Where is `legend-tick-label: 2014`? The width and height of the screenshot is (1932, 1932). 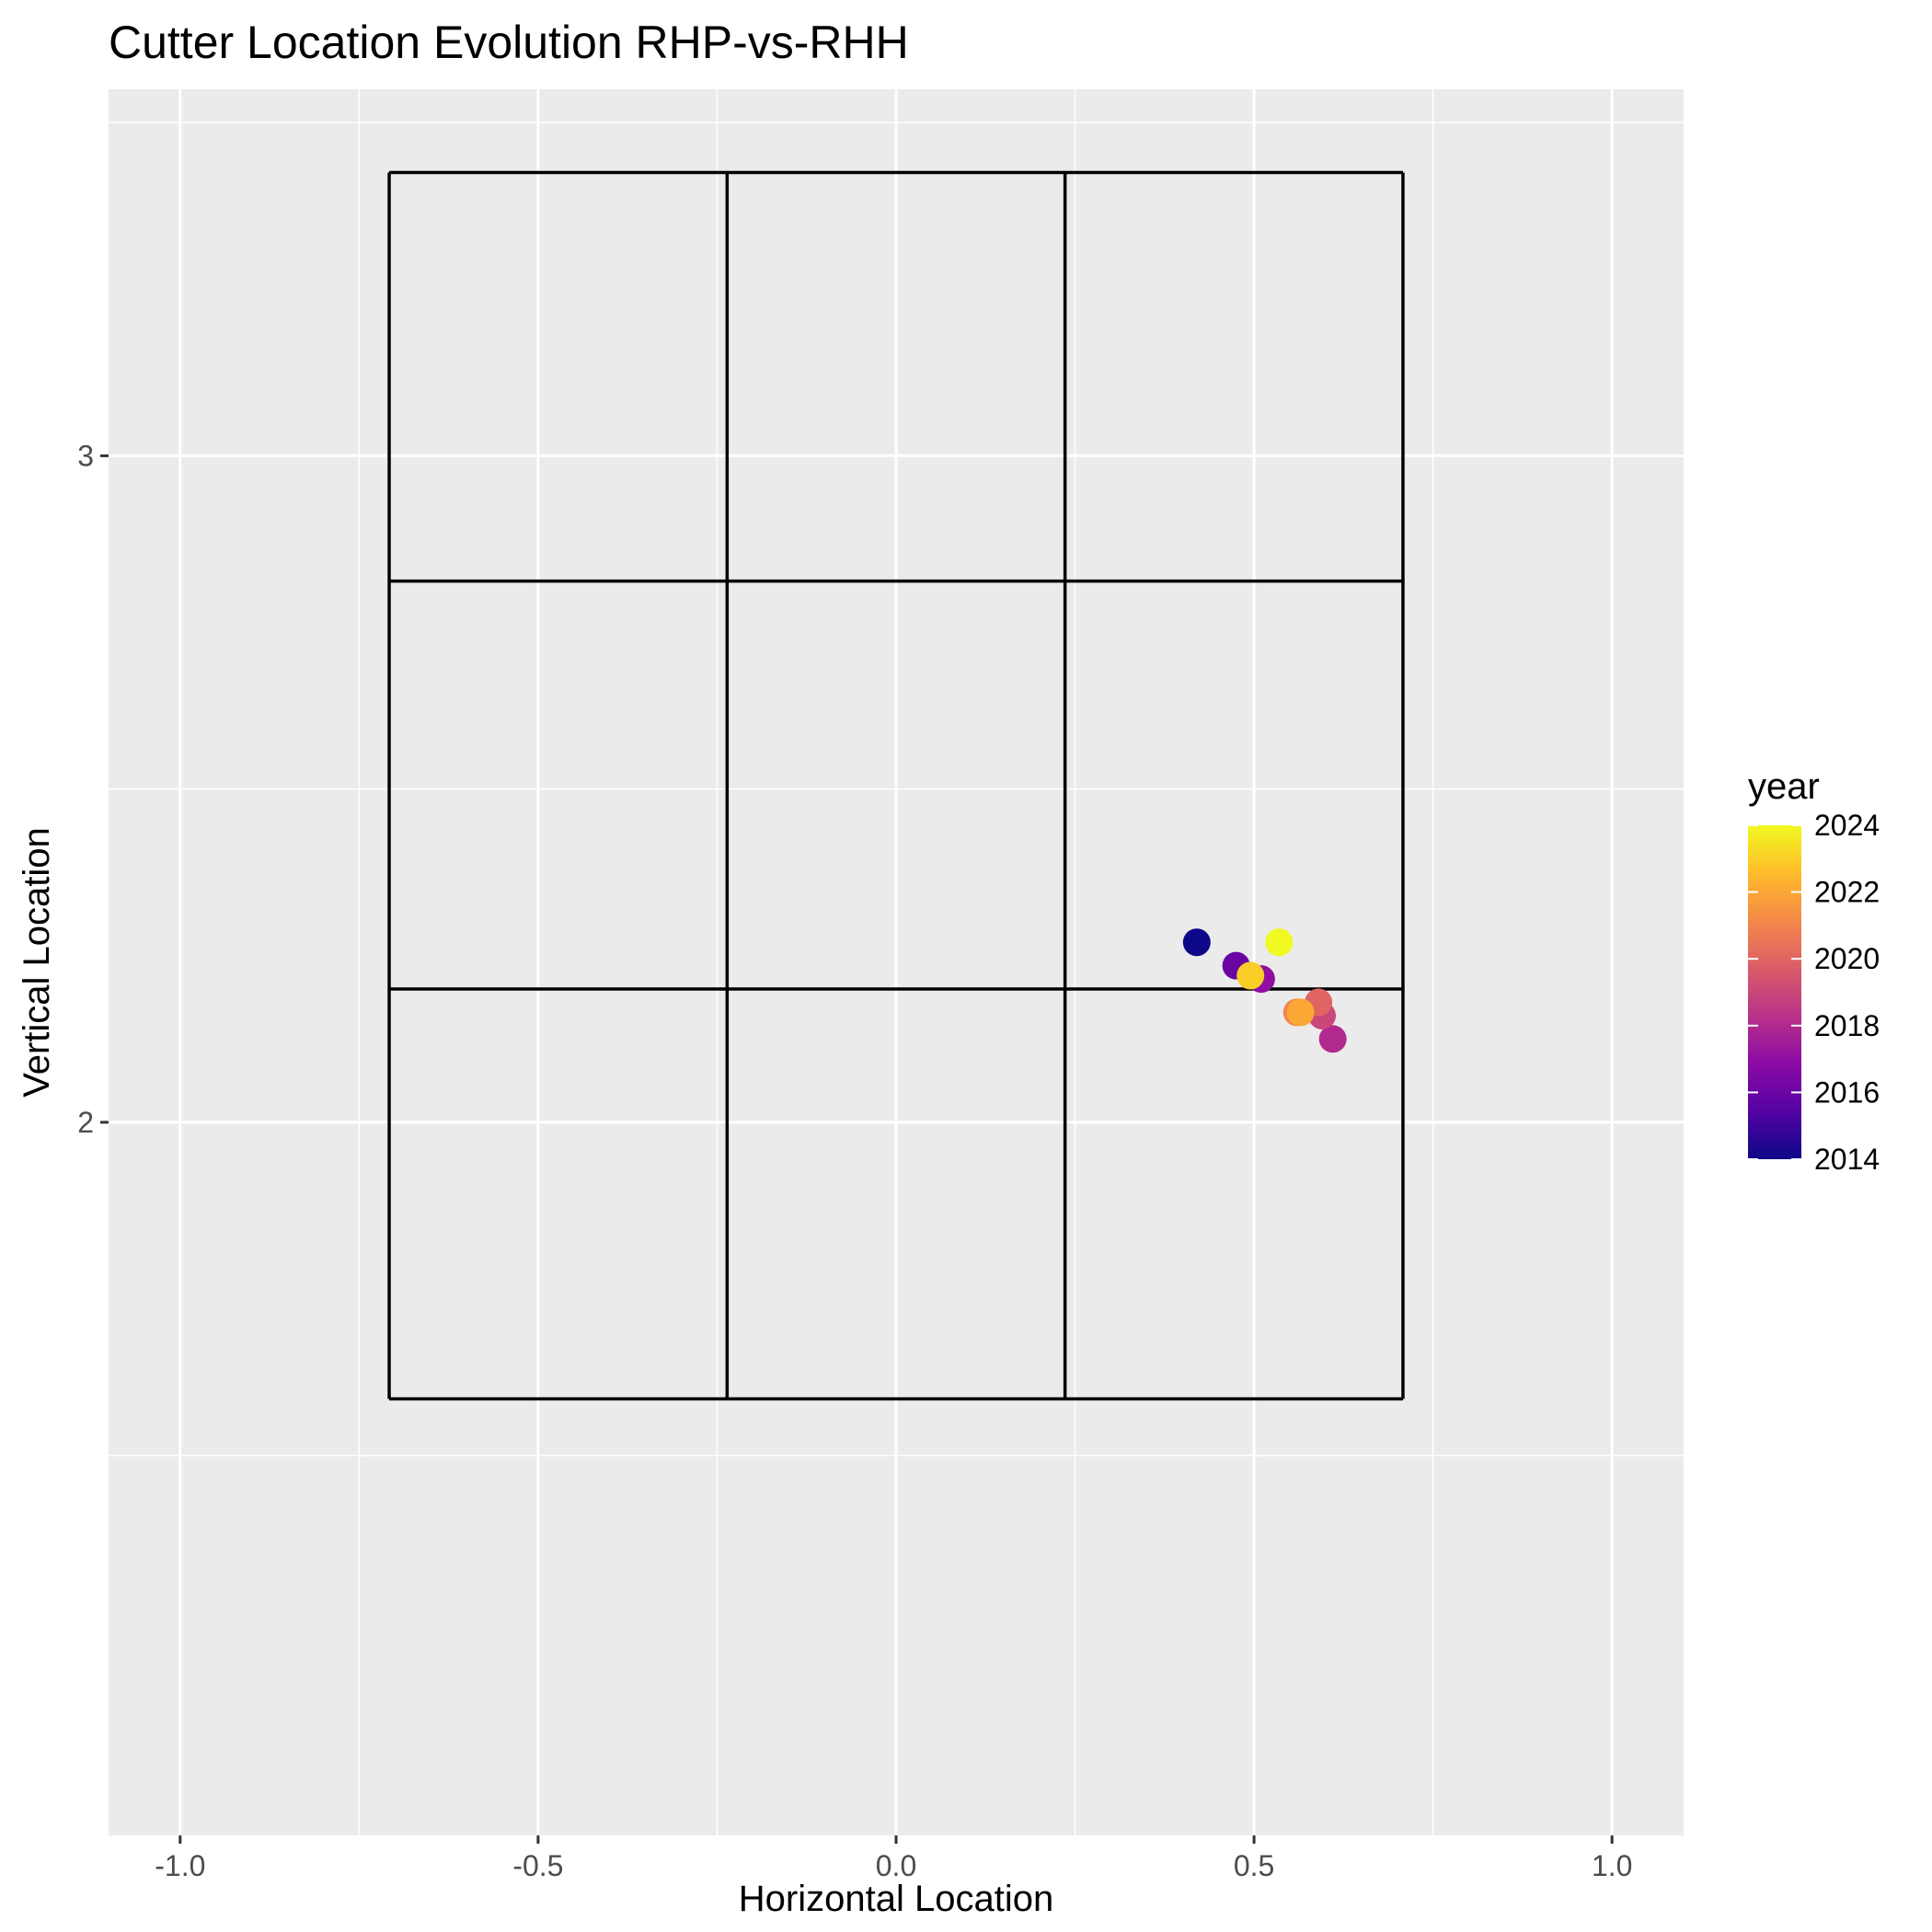 legend-tick-label: 2014 is located at coordinates (1847, 1159).